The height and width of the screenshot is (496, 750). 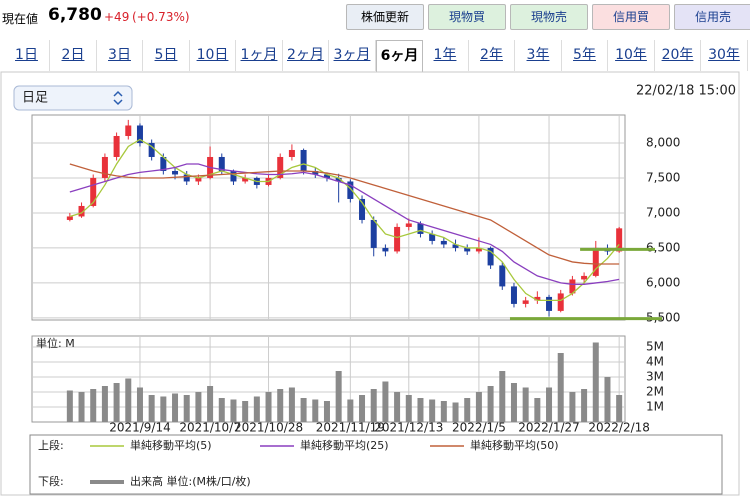 I want to click on timestamp: 22/02/18 15:00, so click(x=686, y=91).